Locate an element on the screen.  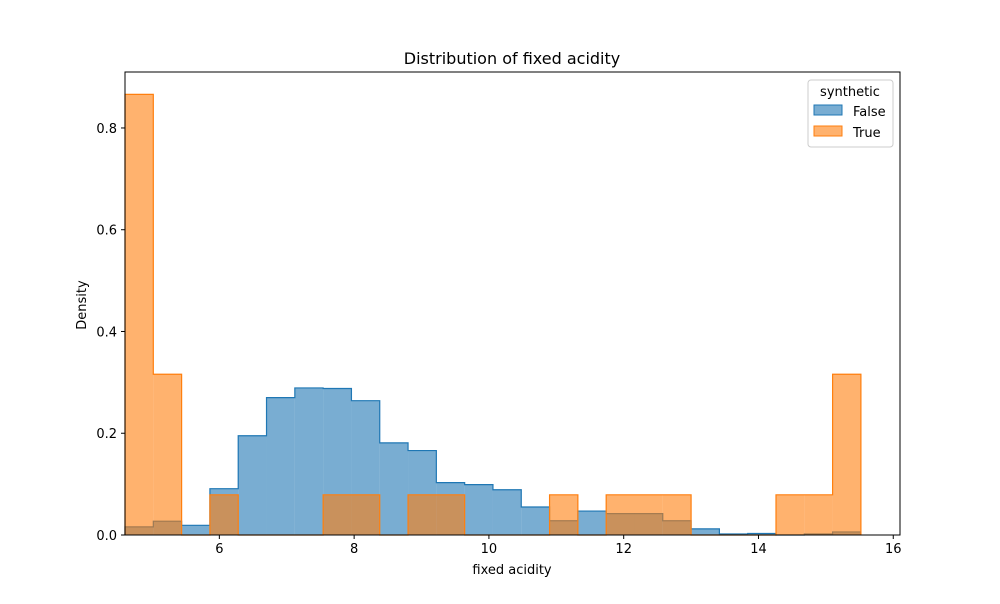
legend-title: synthetic is located at coordinates (850, 92).